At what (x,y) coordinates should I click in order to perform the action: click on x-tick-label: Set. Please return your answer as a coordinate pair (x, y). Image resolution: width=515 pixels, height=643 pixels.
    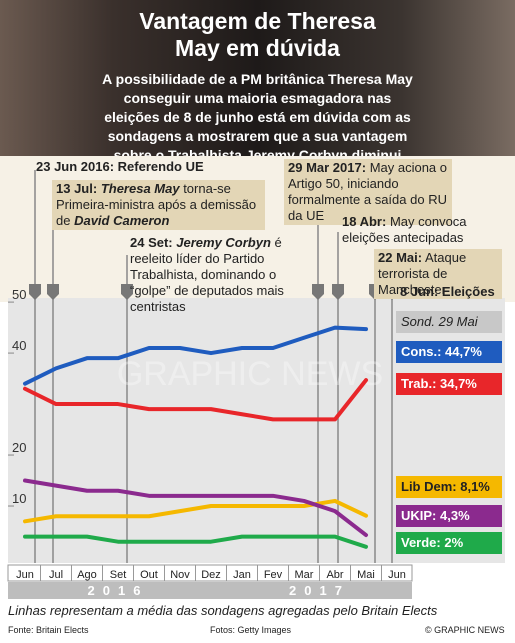
    Looking at the image, I should click on (118, 575).